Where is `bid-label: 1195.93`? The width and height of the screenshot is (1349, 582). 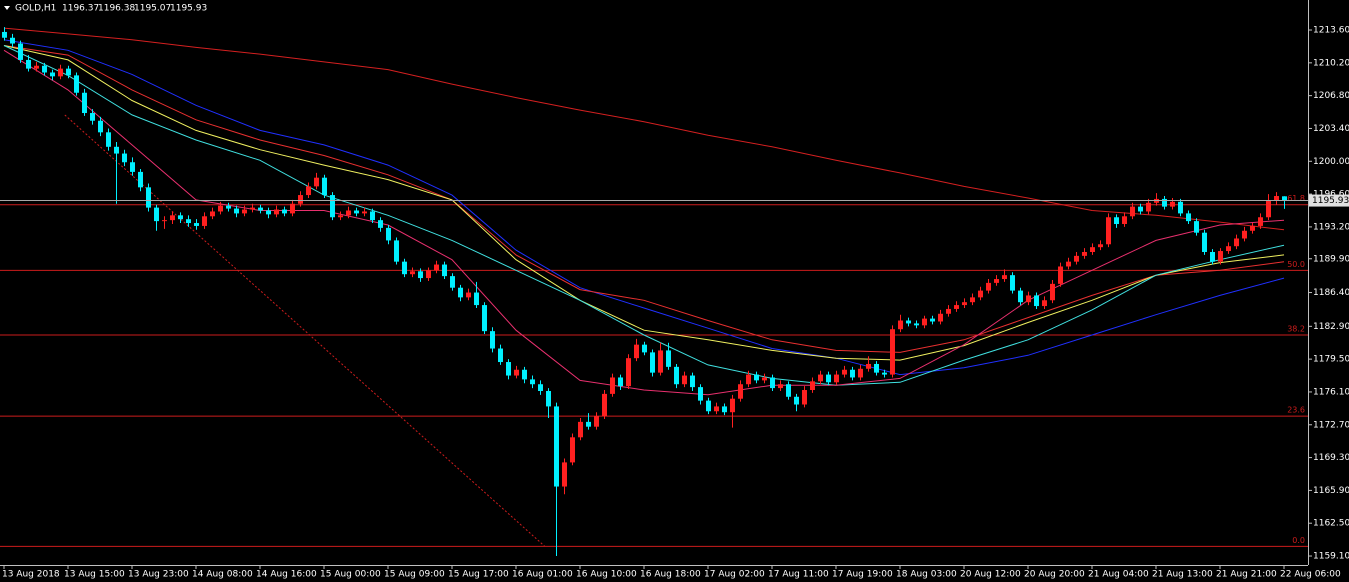
bid-label: 1195.93 is located at coordinates (1330, 201).